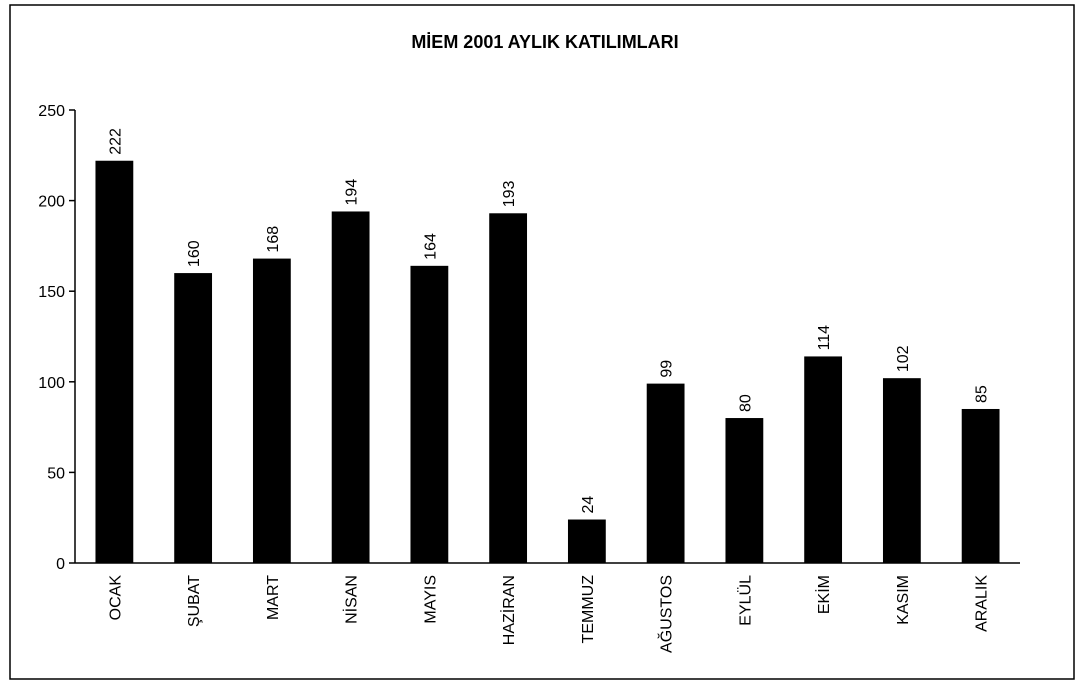 This screenshot has height=685, width=1085. I want to click on chart-title: MİEM 2001 AYLIK KATILIMLARI, so click(544, 42).